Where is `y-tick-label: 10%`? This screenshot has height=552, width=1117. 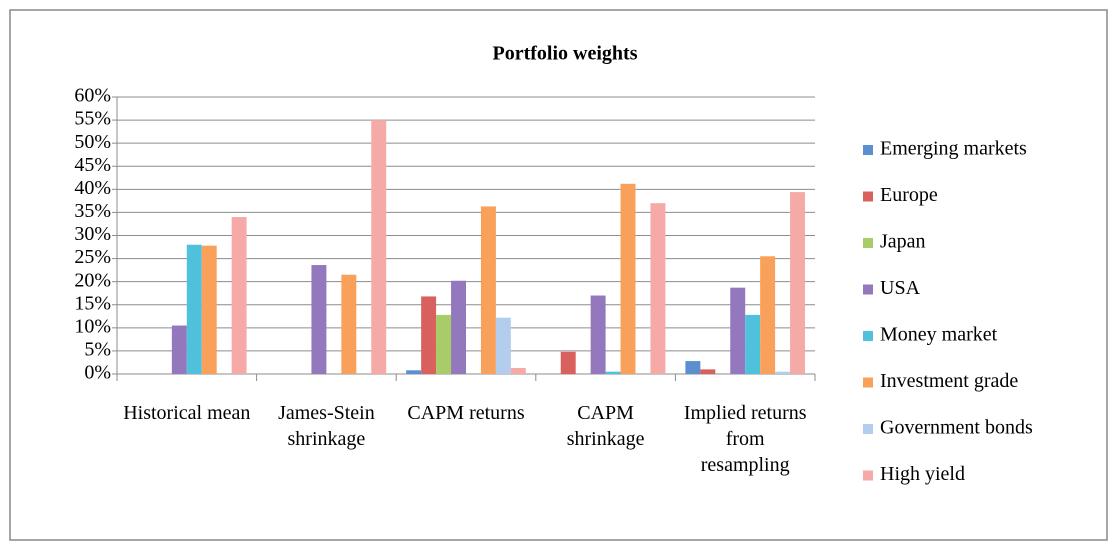
y-tick-label: 10% is located at coordinates (92, 326).